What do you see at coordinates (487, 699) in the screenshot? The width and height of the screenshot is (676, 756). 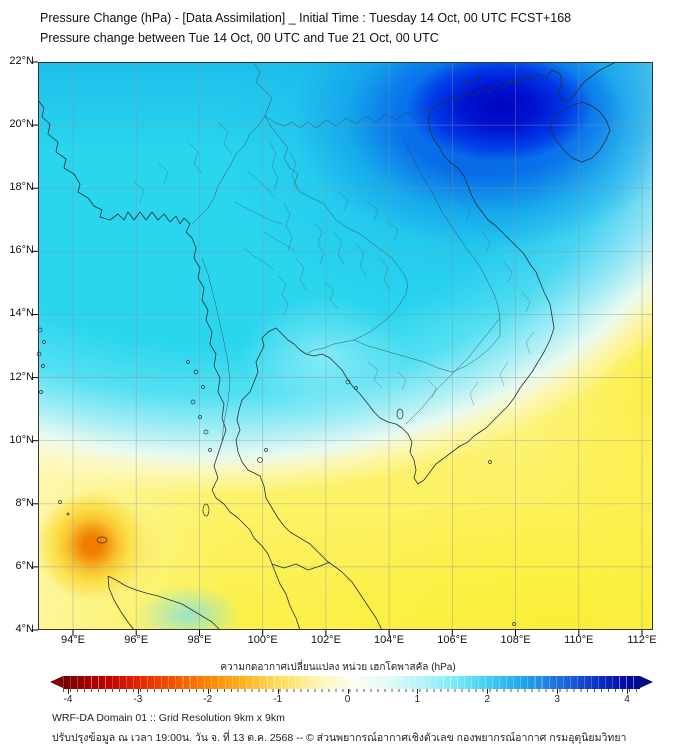 I see `colorbar-tick-2: 2` at bounding box center [487, 699].